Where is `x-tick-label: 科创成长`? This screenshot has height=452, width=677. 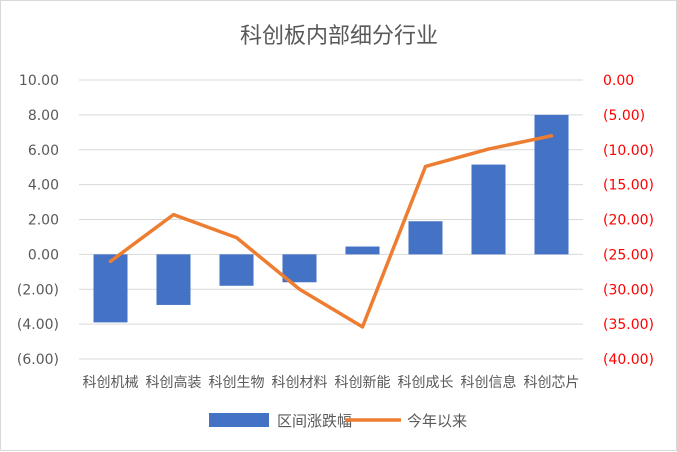 x-tick-label: 科创成长 is located at coordinates (426, 383).